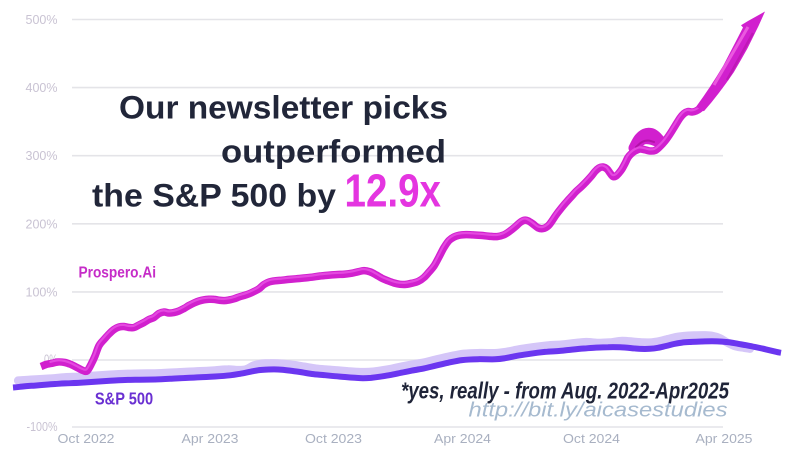  Describe the element at coordinates (598, 411) in the screenshot. I see `svg-text: http://bit.ly/aicasestudies` at that location.